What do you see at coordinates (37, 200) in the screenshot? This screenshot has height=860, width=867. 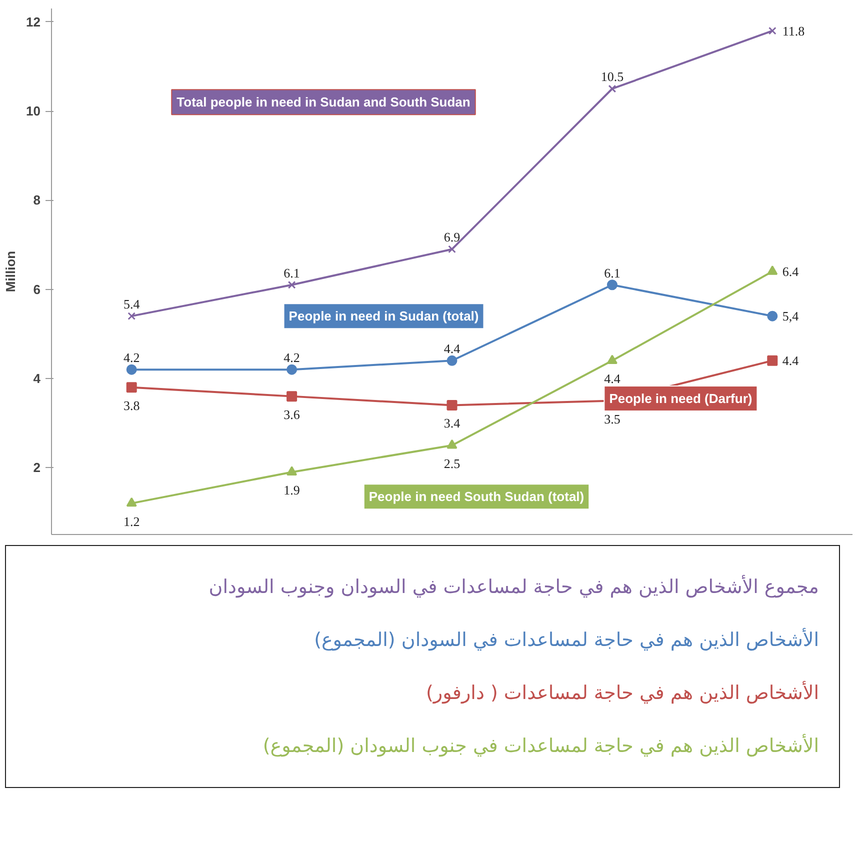 I see `y-tick-label: 8` at bounding box center [37, 200].